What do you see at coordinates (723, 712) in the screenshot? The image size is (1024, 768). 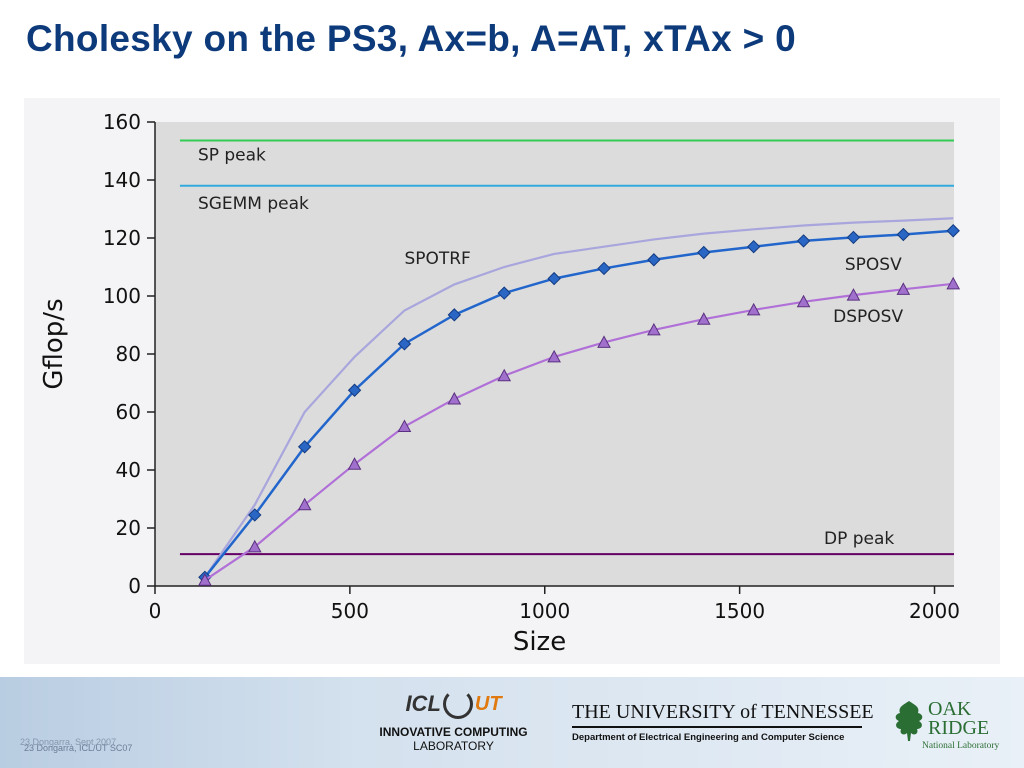 I see `utk-name: THE UNIVERSITY of TENNESSEE` at bounding box center [723, 712].